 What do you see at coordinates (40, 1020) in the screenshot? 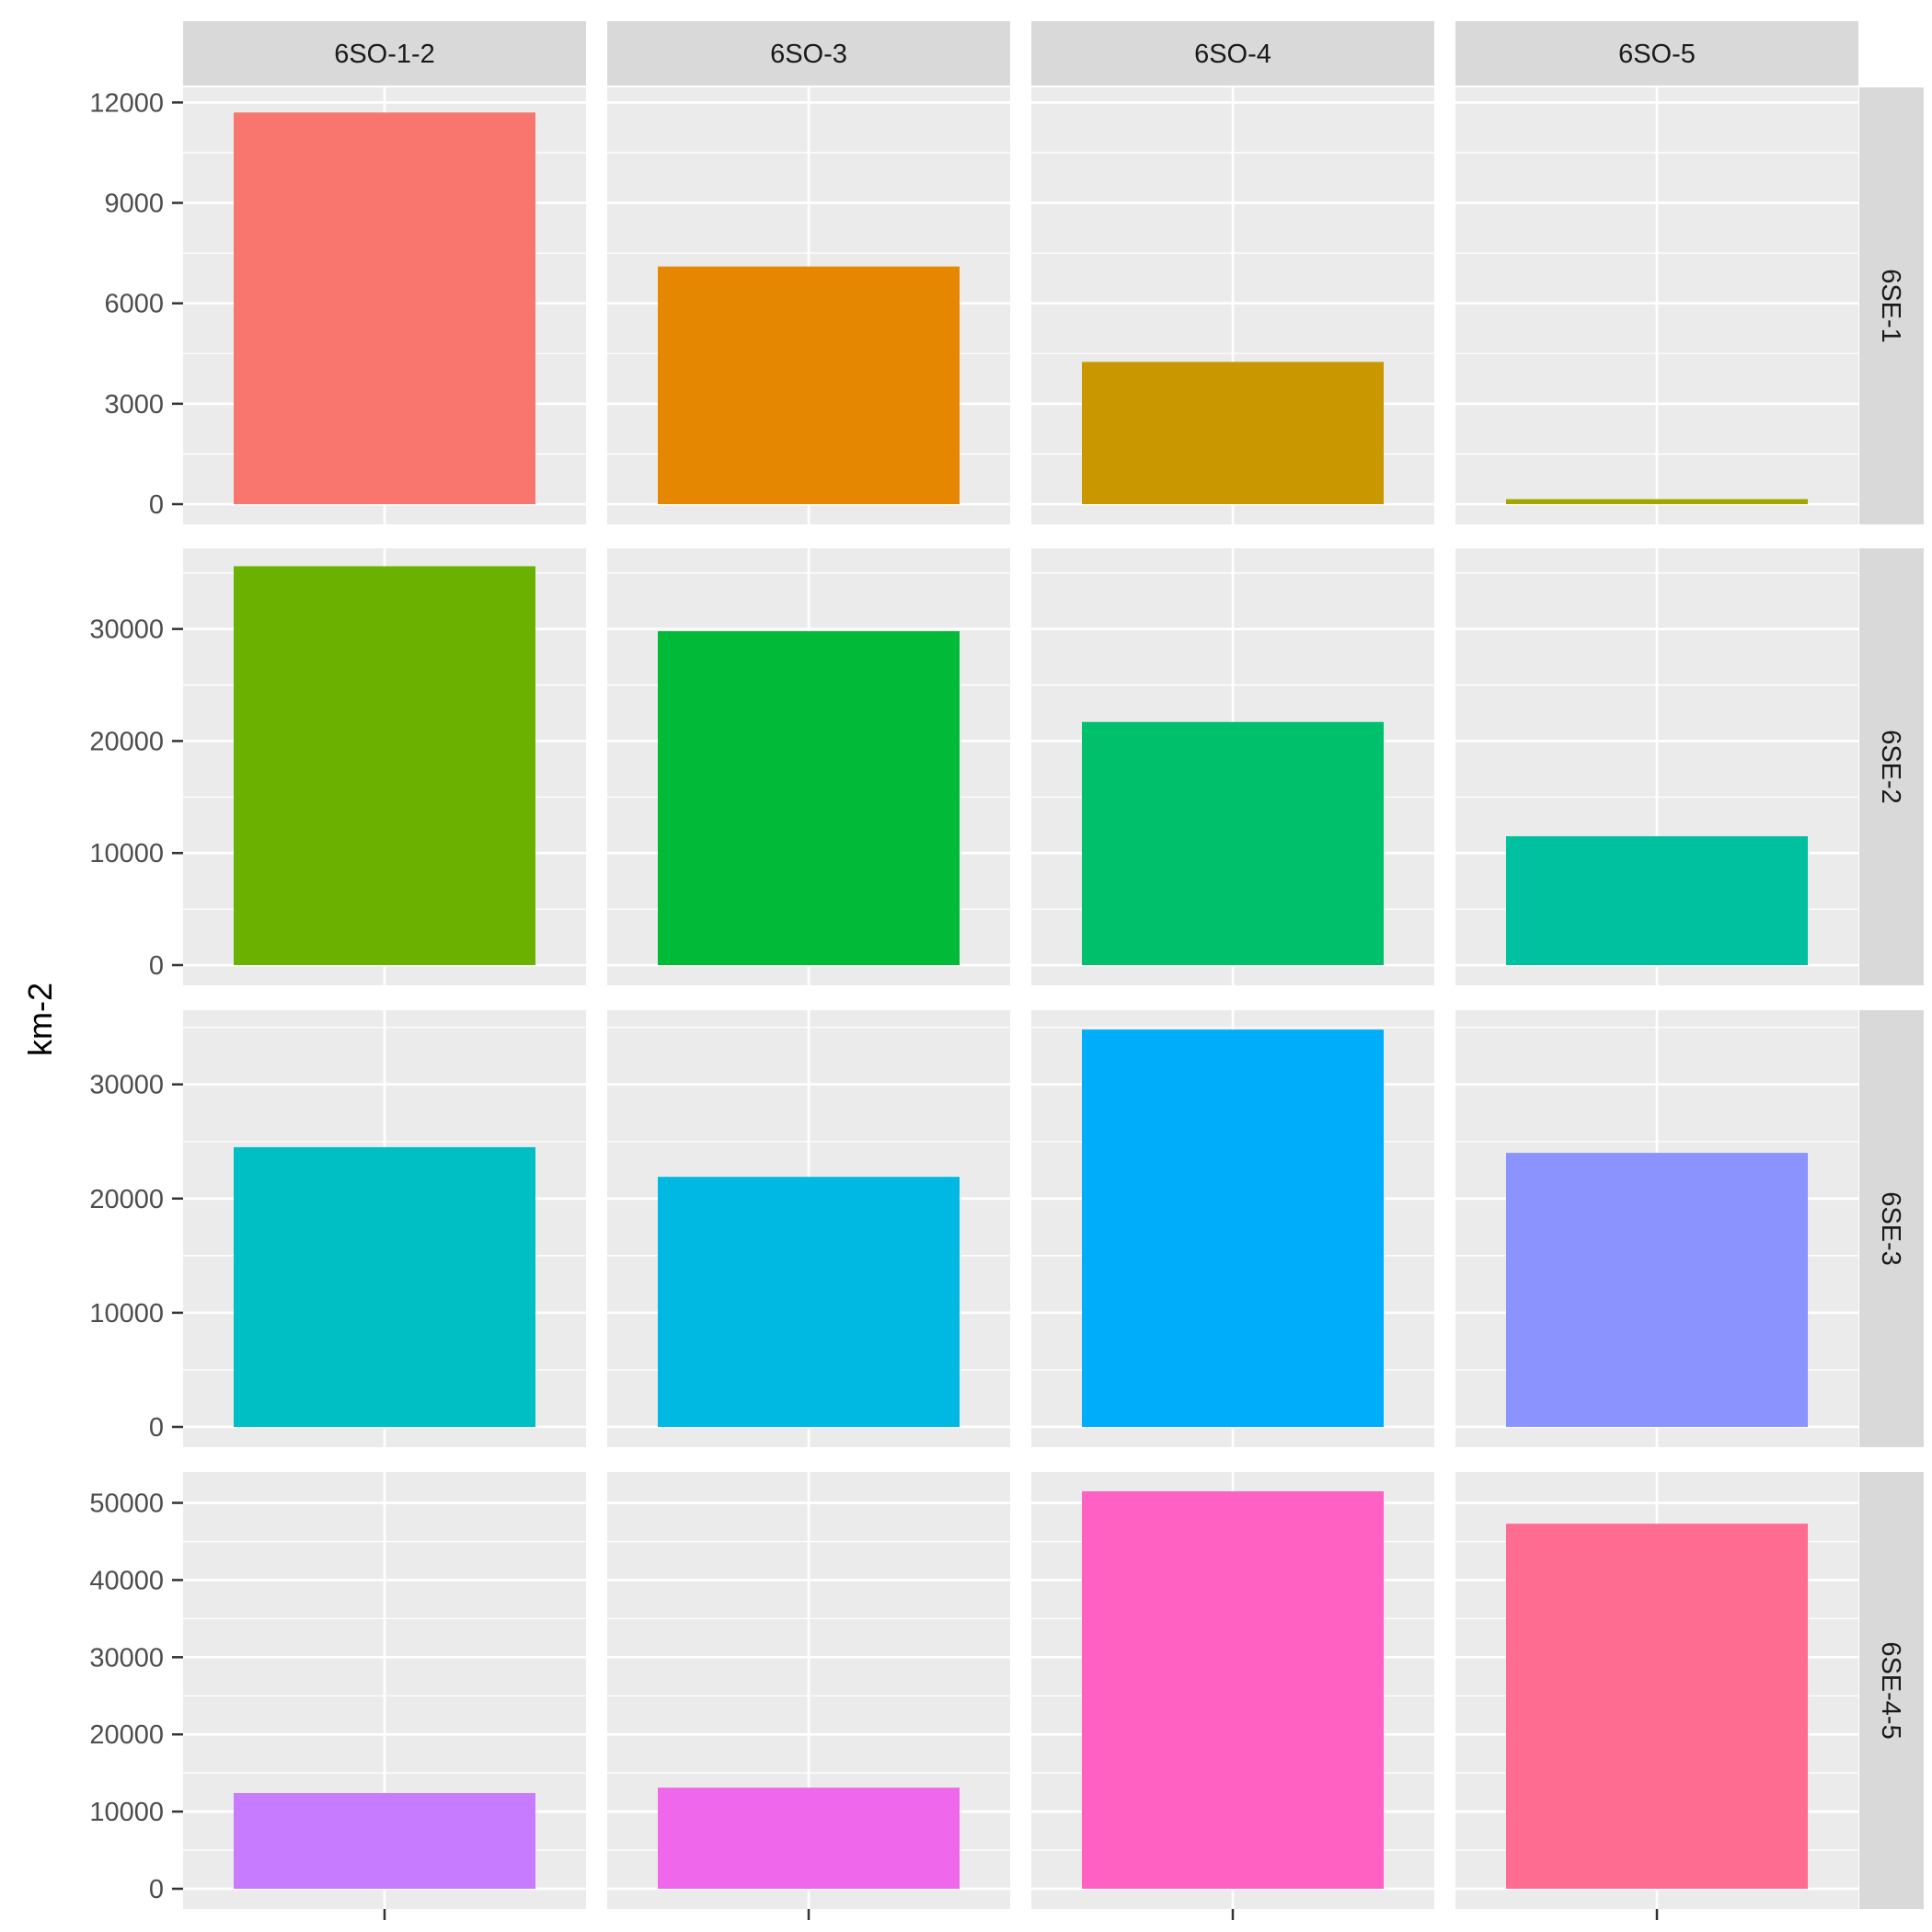
I see `y-axis-title: km-2` at bounding box center [40, 1020].